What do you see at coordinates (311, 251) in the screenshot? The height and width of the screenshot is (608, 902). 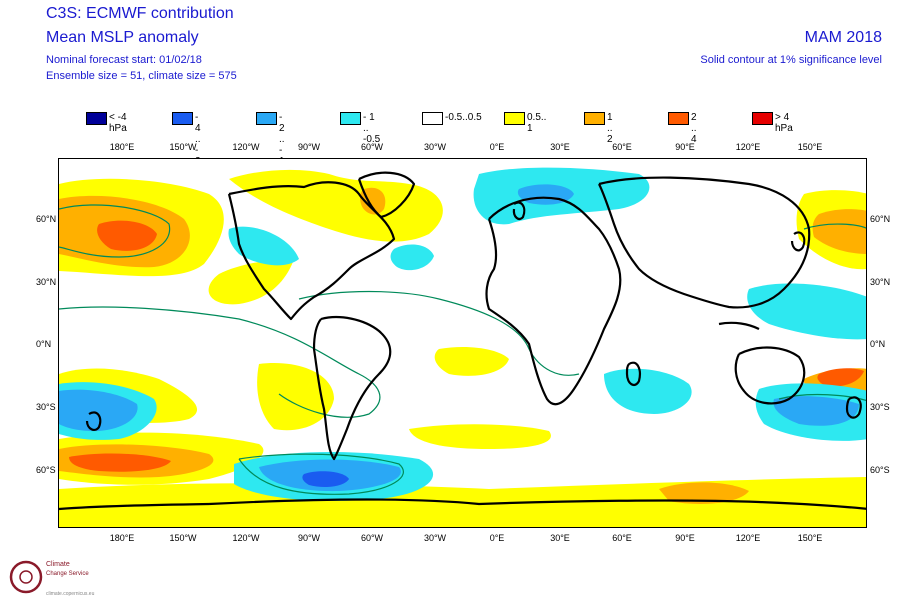 I see `coast-north-america` at bounding box center [311, 251].